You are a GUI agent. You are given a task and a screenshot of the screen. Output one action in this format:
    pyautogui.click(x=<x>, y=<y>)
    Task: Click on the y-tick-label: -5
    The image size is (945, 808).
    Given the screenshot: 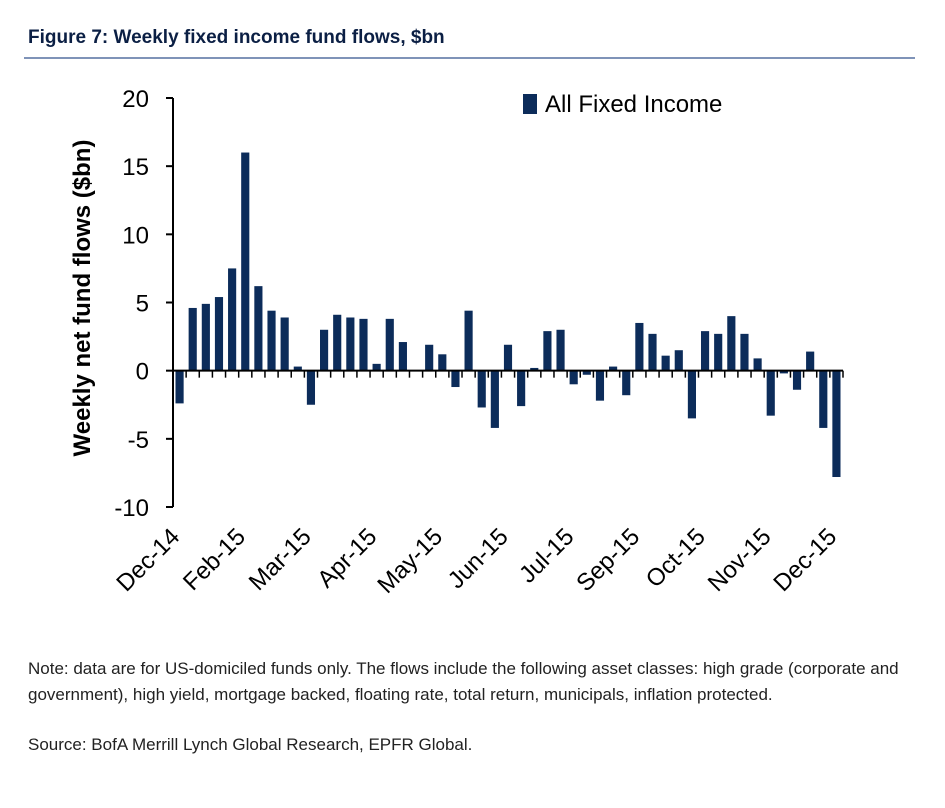 What is the action you would take?
    pyautogui.click(x=138, y=440)
    